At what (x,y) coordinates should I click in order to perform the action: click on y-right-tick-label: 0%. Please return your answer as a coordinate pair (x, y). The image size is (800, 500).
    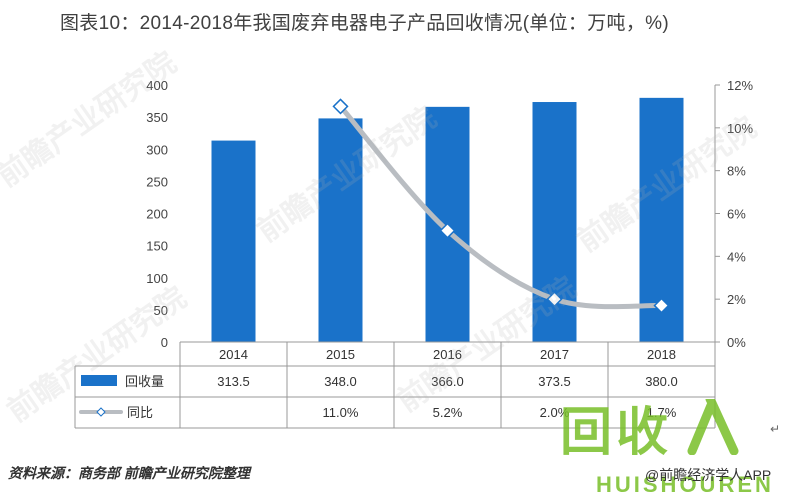
    Looking at the image, I should click on (736, 342).